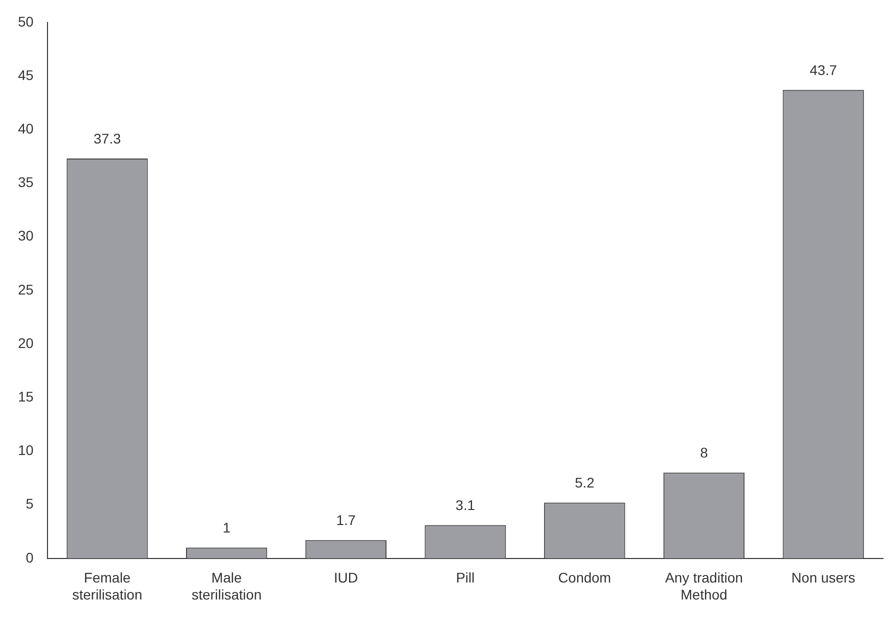  I want to click on y-tick-label: 35, so click(26, 182).